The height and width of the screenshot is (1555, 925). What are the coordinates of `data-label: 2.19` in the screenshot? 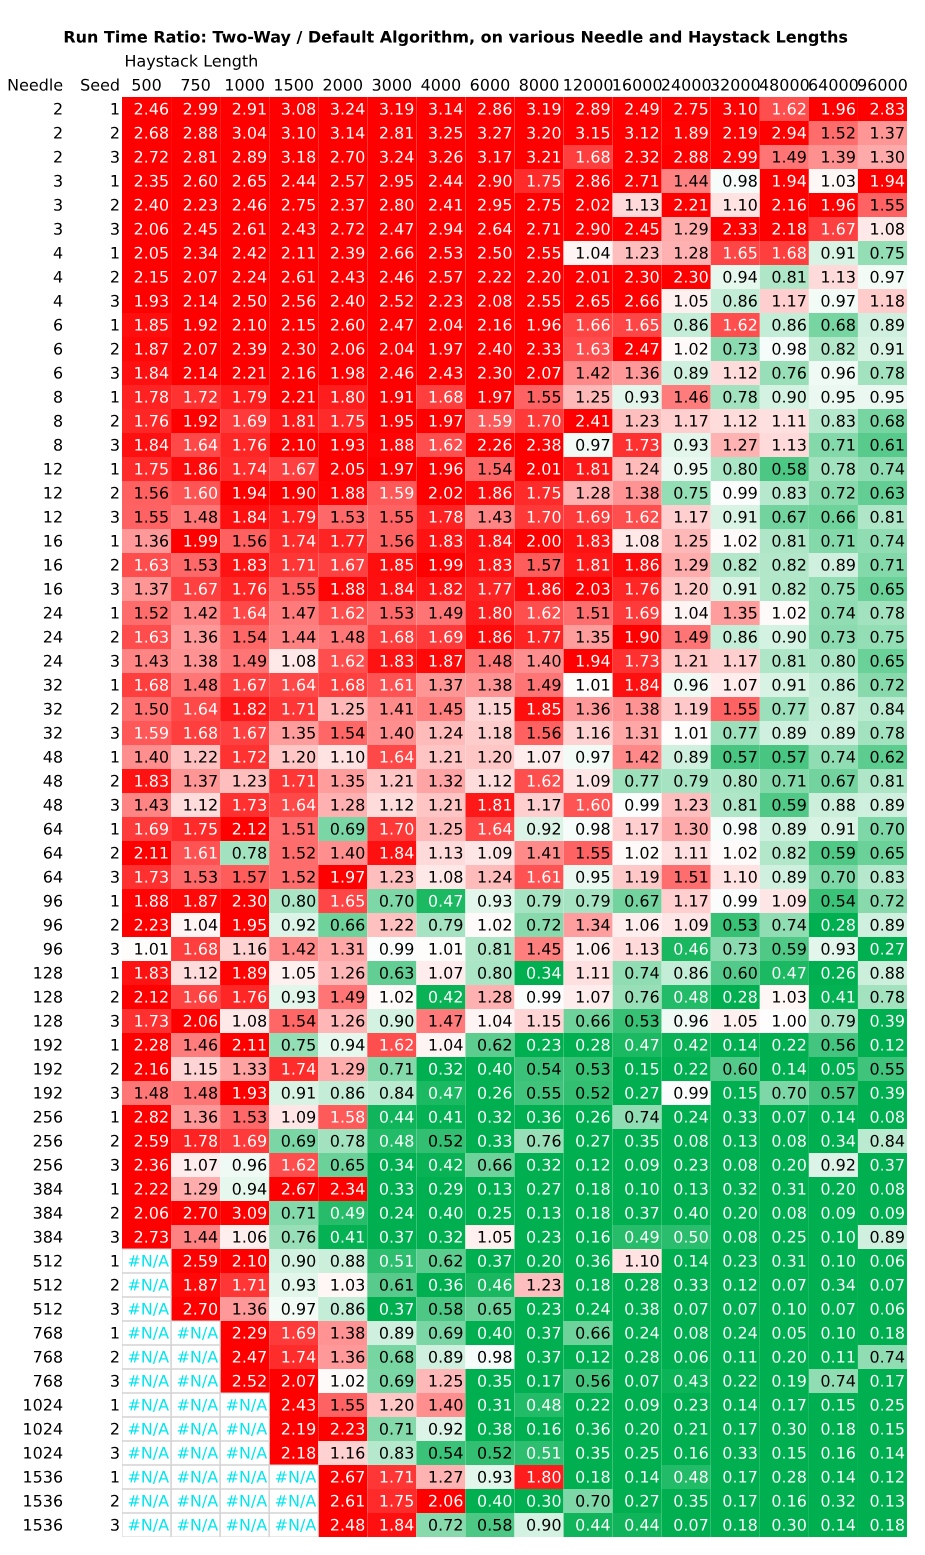 It's located at (298, 1428).